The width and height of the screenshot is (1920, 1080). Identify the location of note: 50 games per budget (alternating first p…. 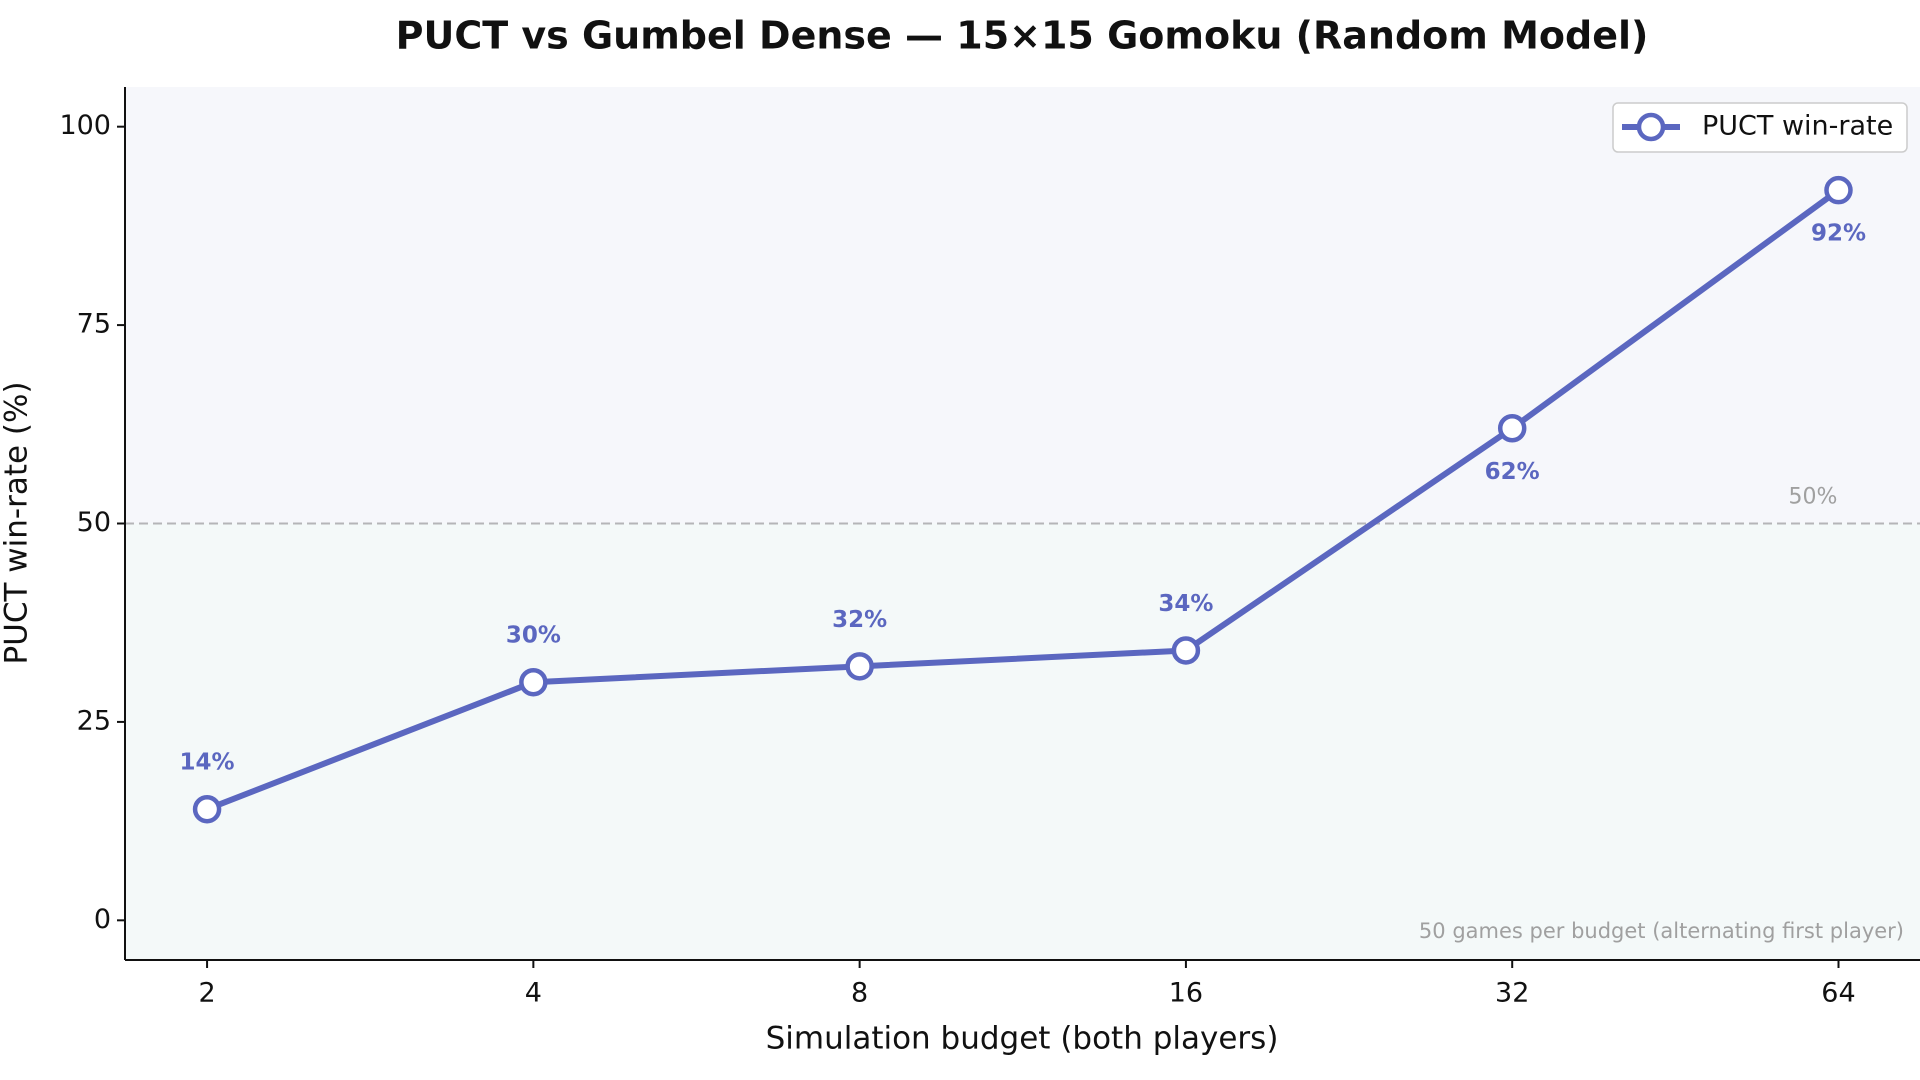
(1661, 931).